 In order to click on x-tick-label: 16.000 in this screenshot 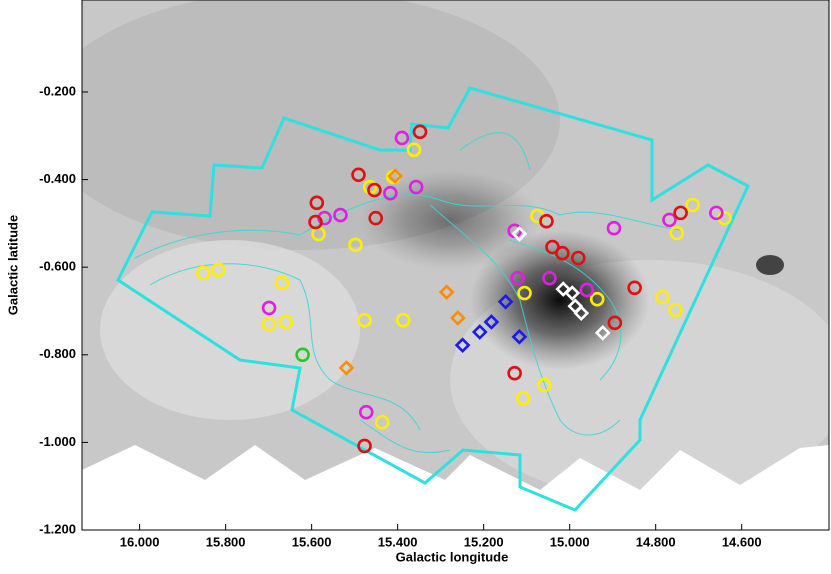, I will do `click(140, 541)`.